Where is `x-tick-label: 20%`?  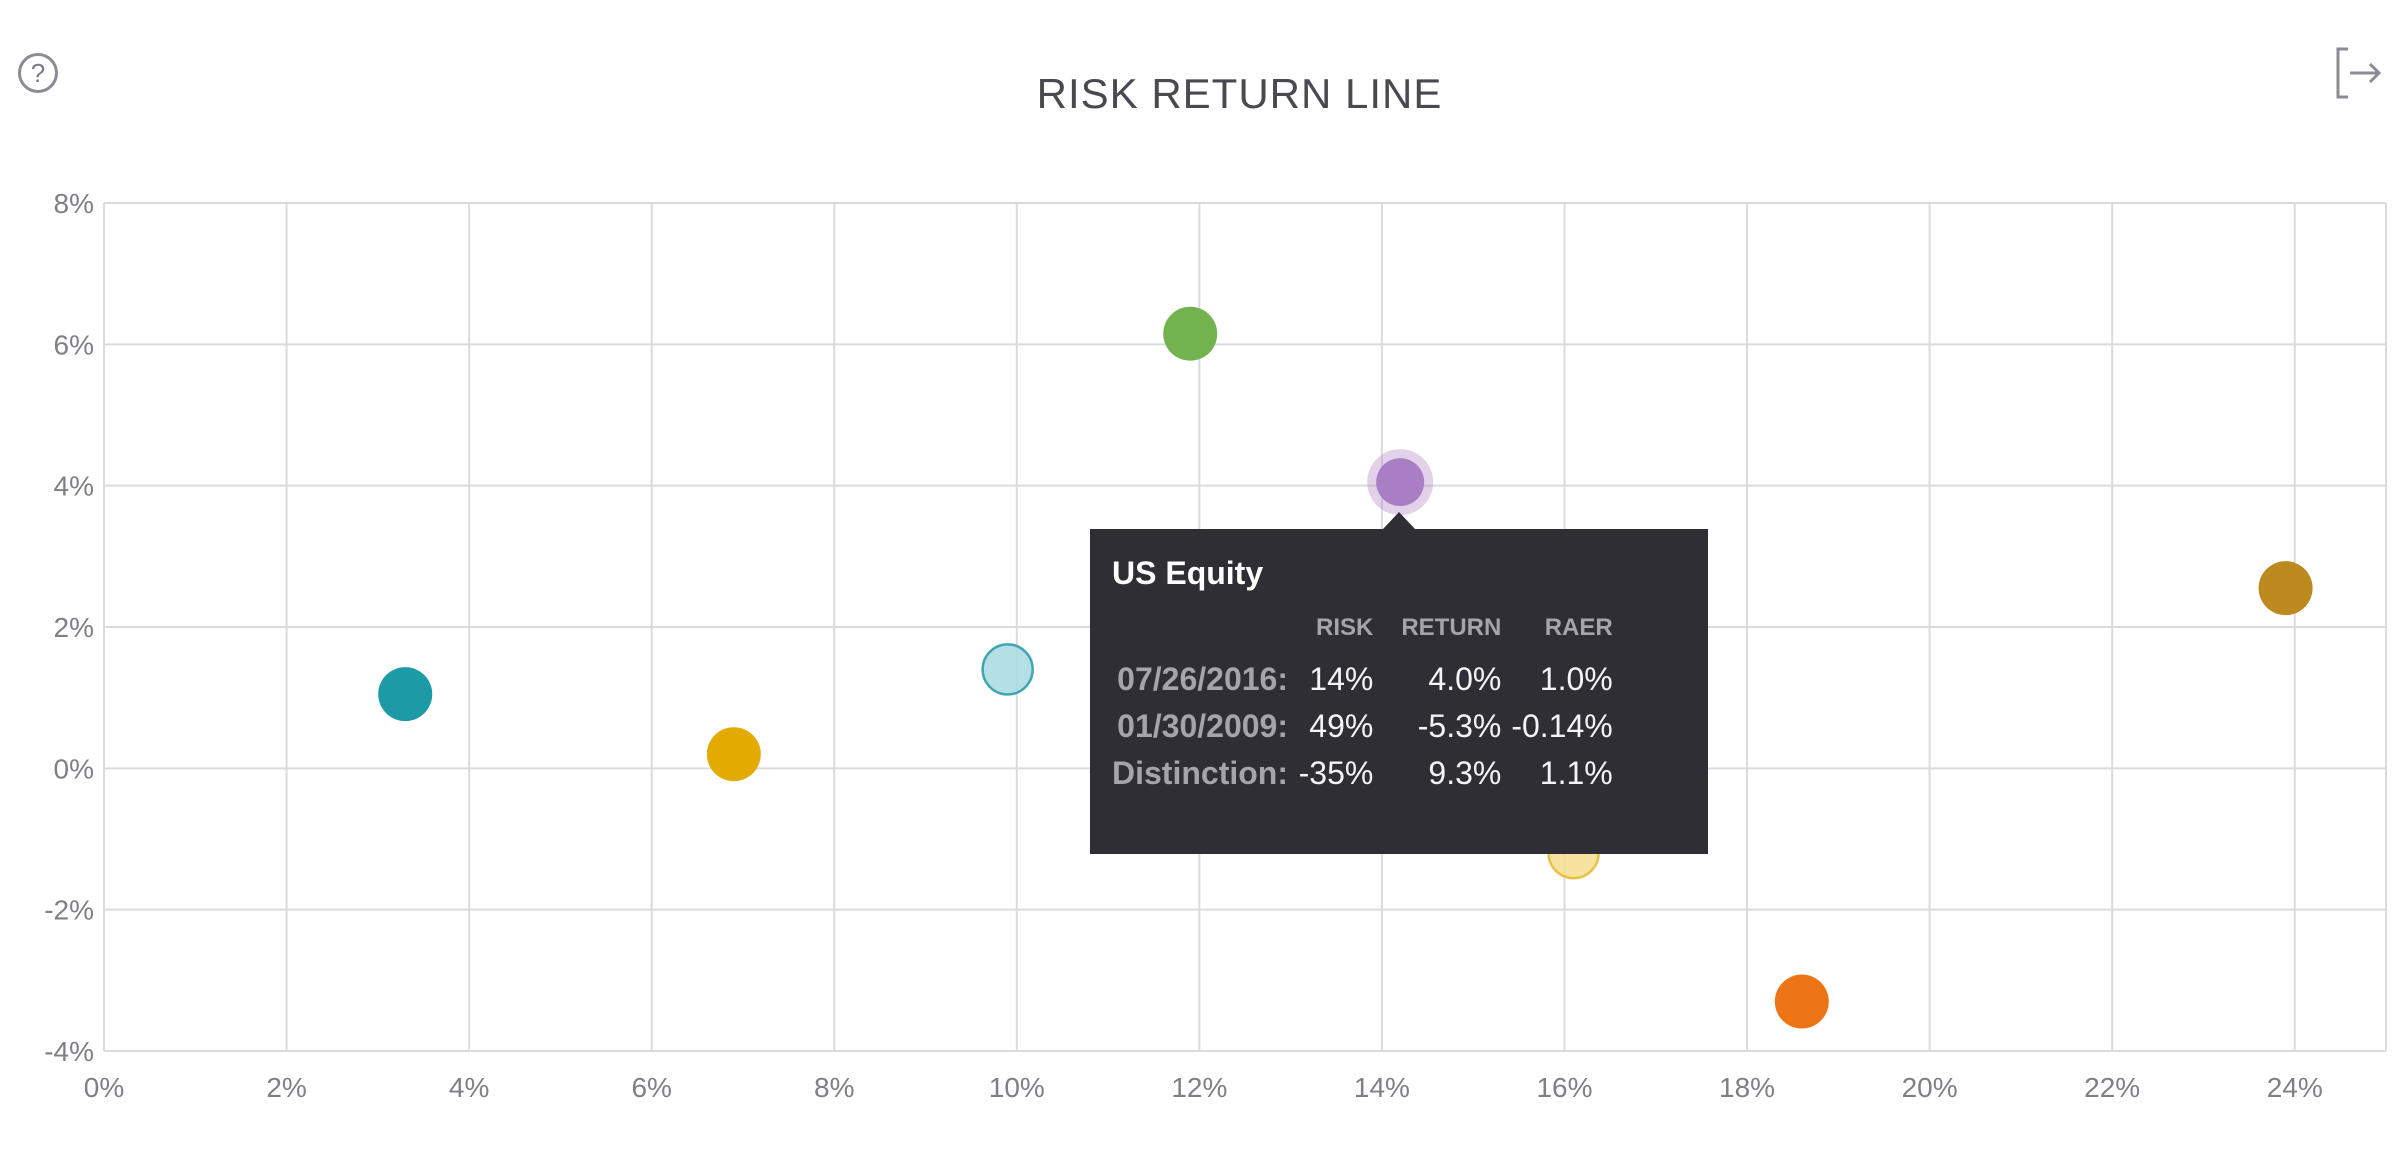
x-tick-label: 20% is located at coordinates (1930, 1087).